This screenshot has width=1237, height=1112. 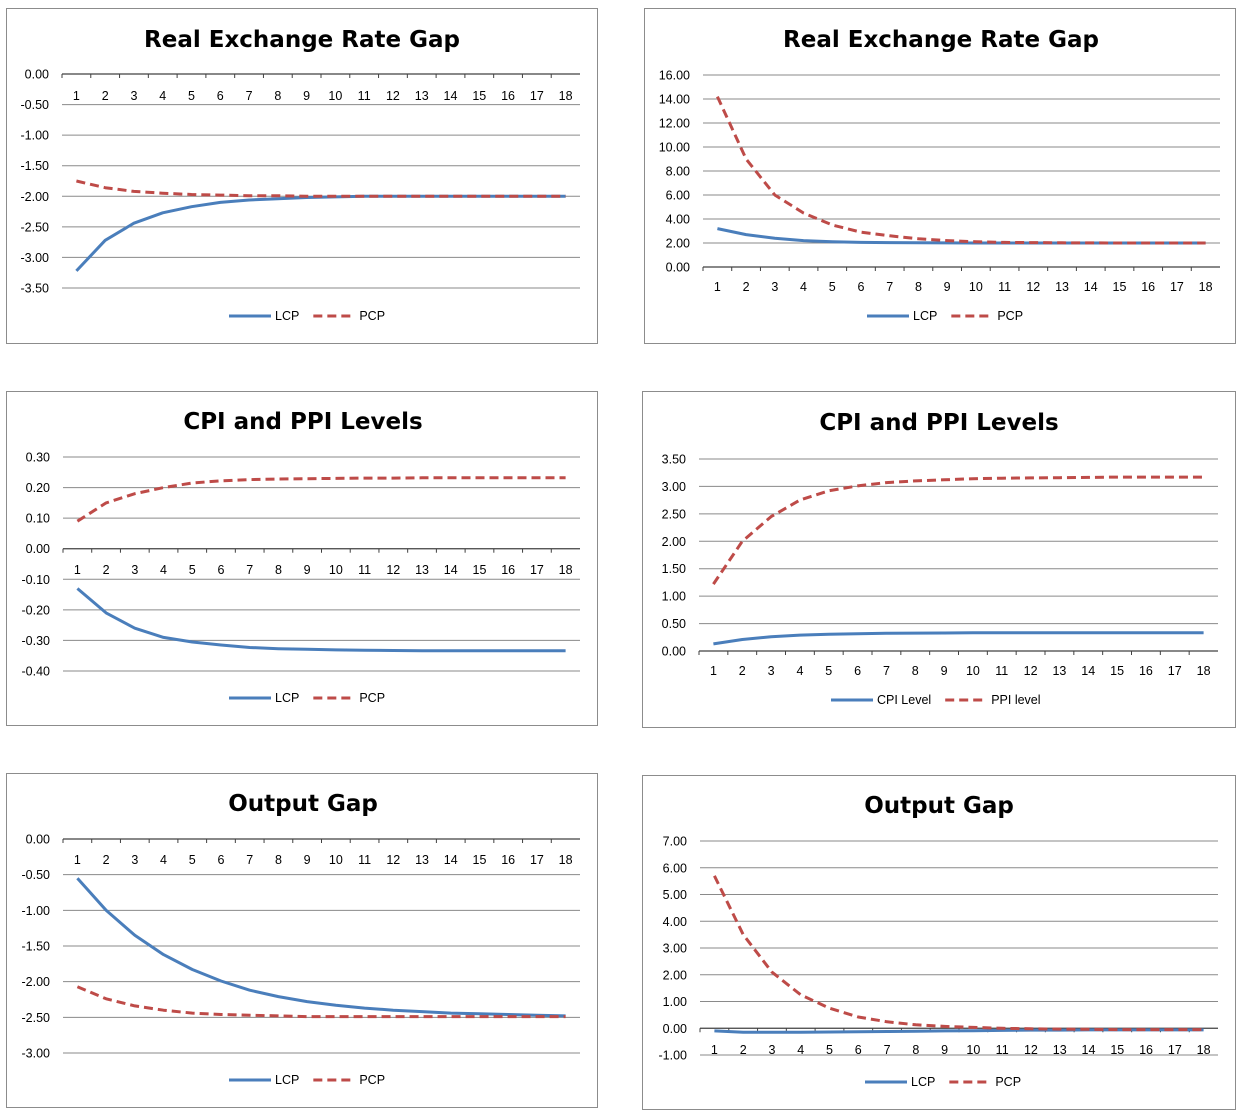 I want to click on y-tick-label: 2.50, so click(x=674, y=514).